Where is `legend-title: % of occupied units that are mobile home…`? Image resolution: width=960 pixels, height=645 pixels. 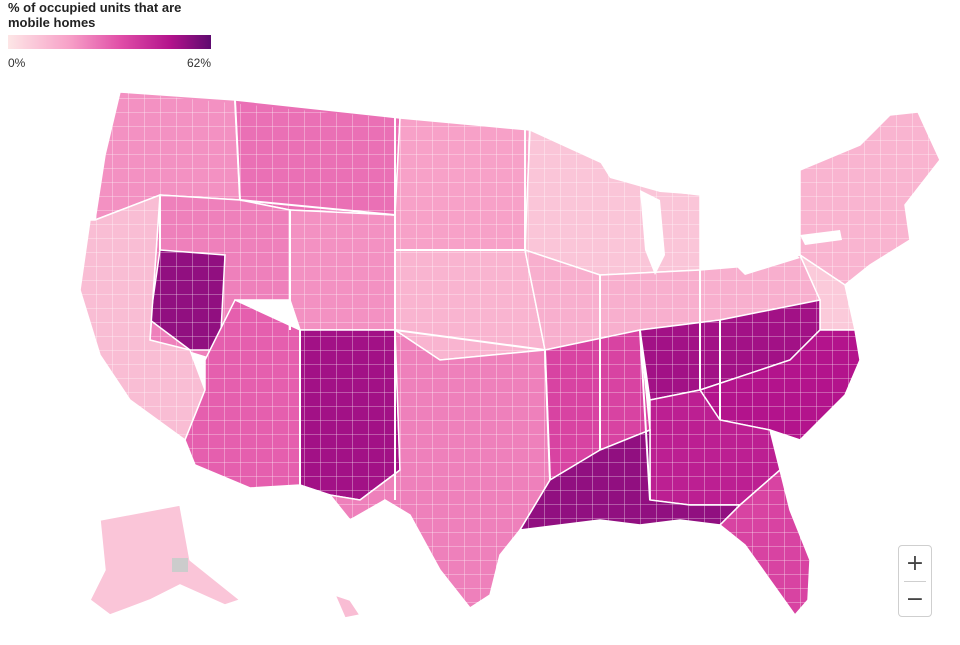
legend-title: % of occupied units that are mobile home… is located at coordinates (110, 15).